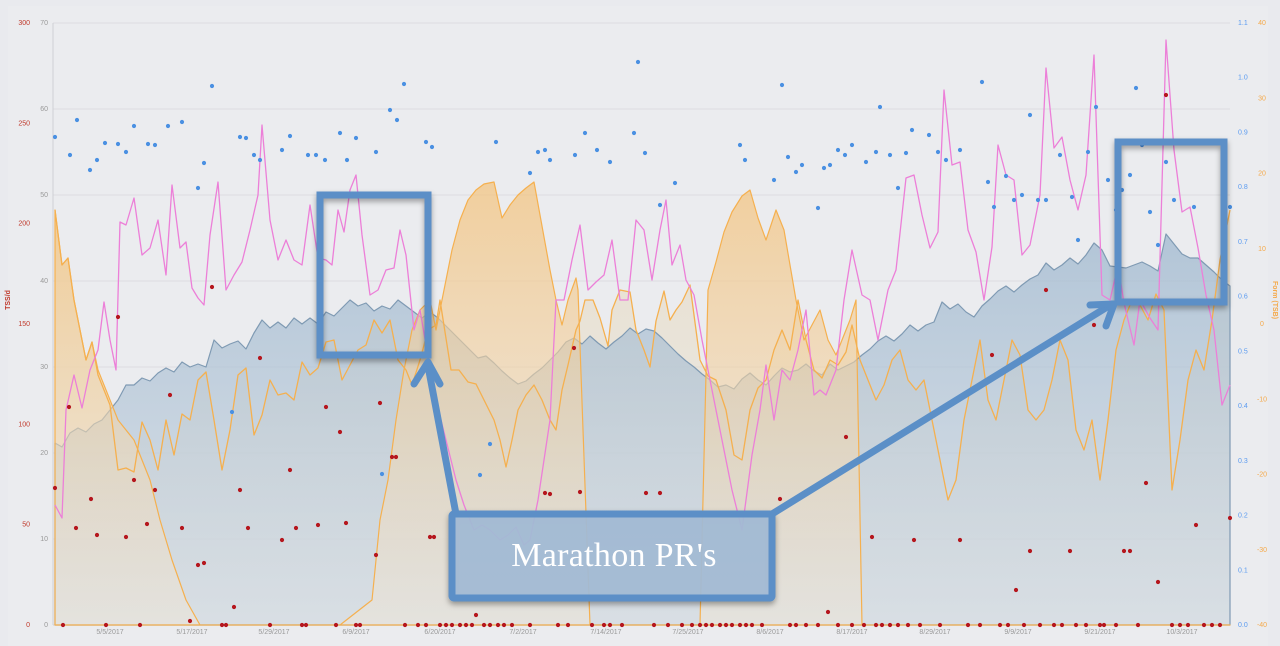 The width and height of the screenshot is (1280, 646). Describe the element at coordinates (934, 632) in the screenshot. I see `x-tick: 8/29/2017` at that location.